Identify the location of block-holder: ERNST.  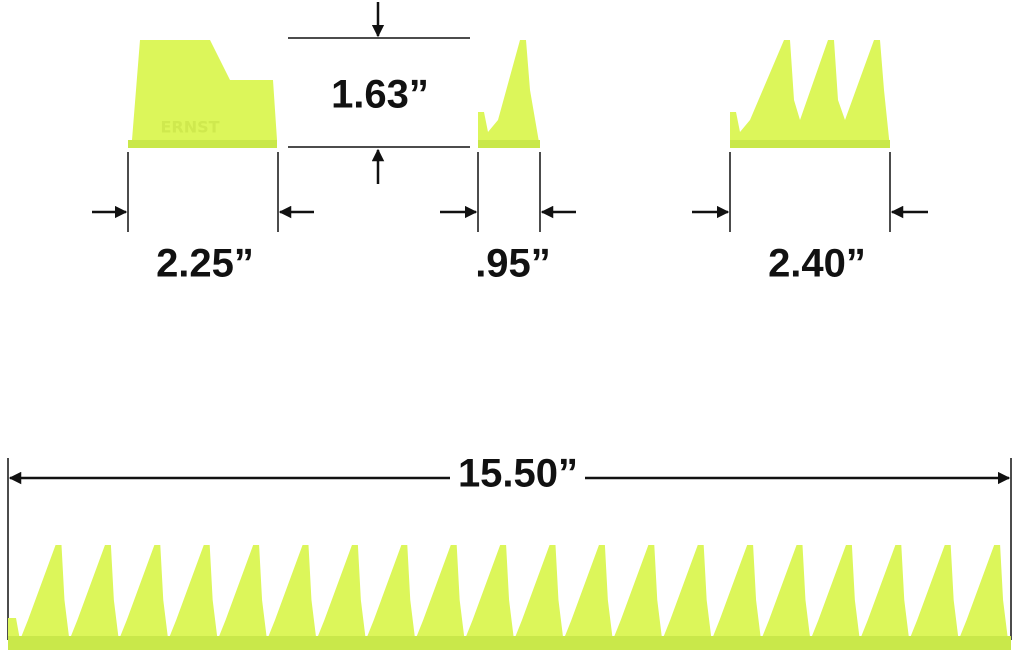
(202, 94).